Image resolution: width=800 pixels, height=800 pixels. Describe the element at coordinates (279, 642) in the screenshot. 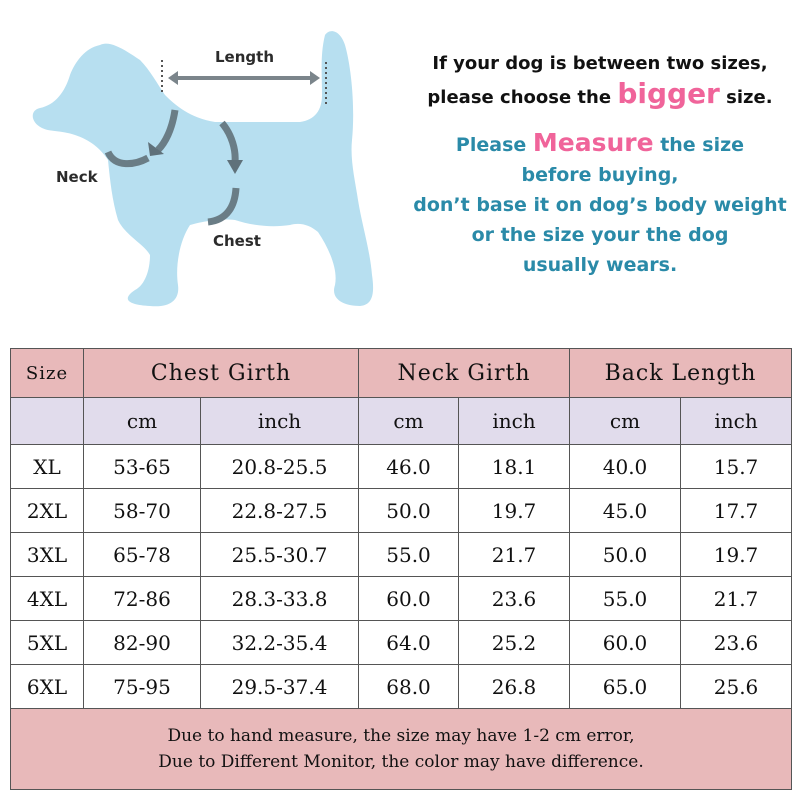

I see `value-cell: 32.2-35.4` at that location.